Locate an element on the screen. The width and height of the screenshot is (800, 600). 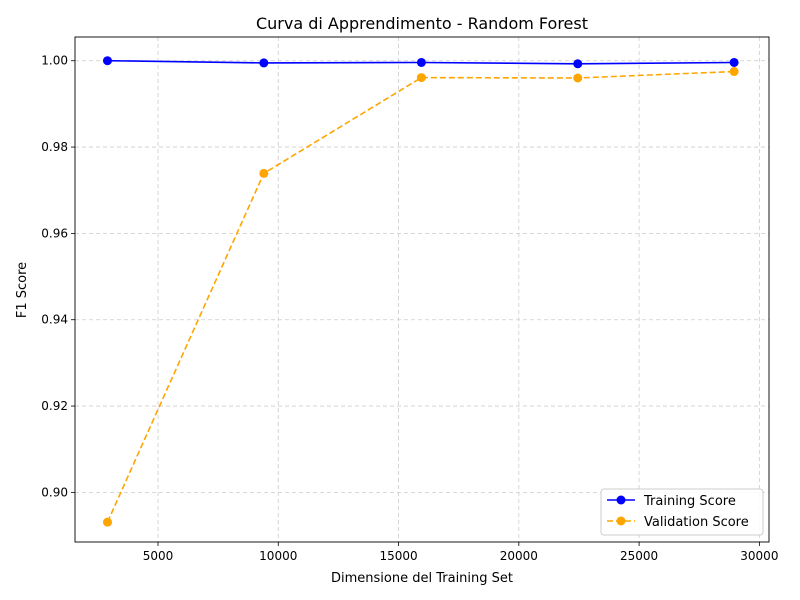
x-tick-label: 30000 is located at coordinates (759, 556).